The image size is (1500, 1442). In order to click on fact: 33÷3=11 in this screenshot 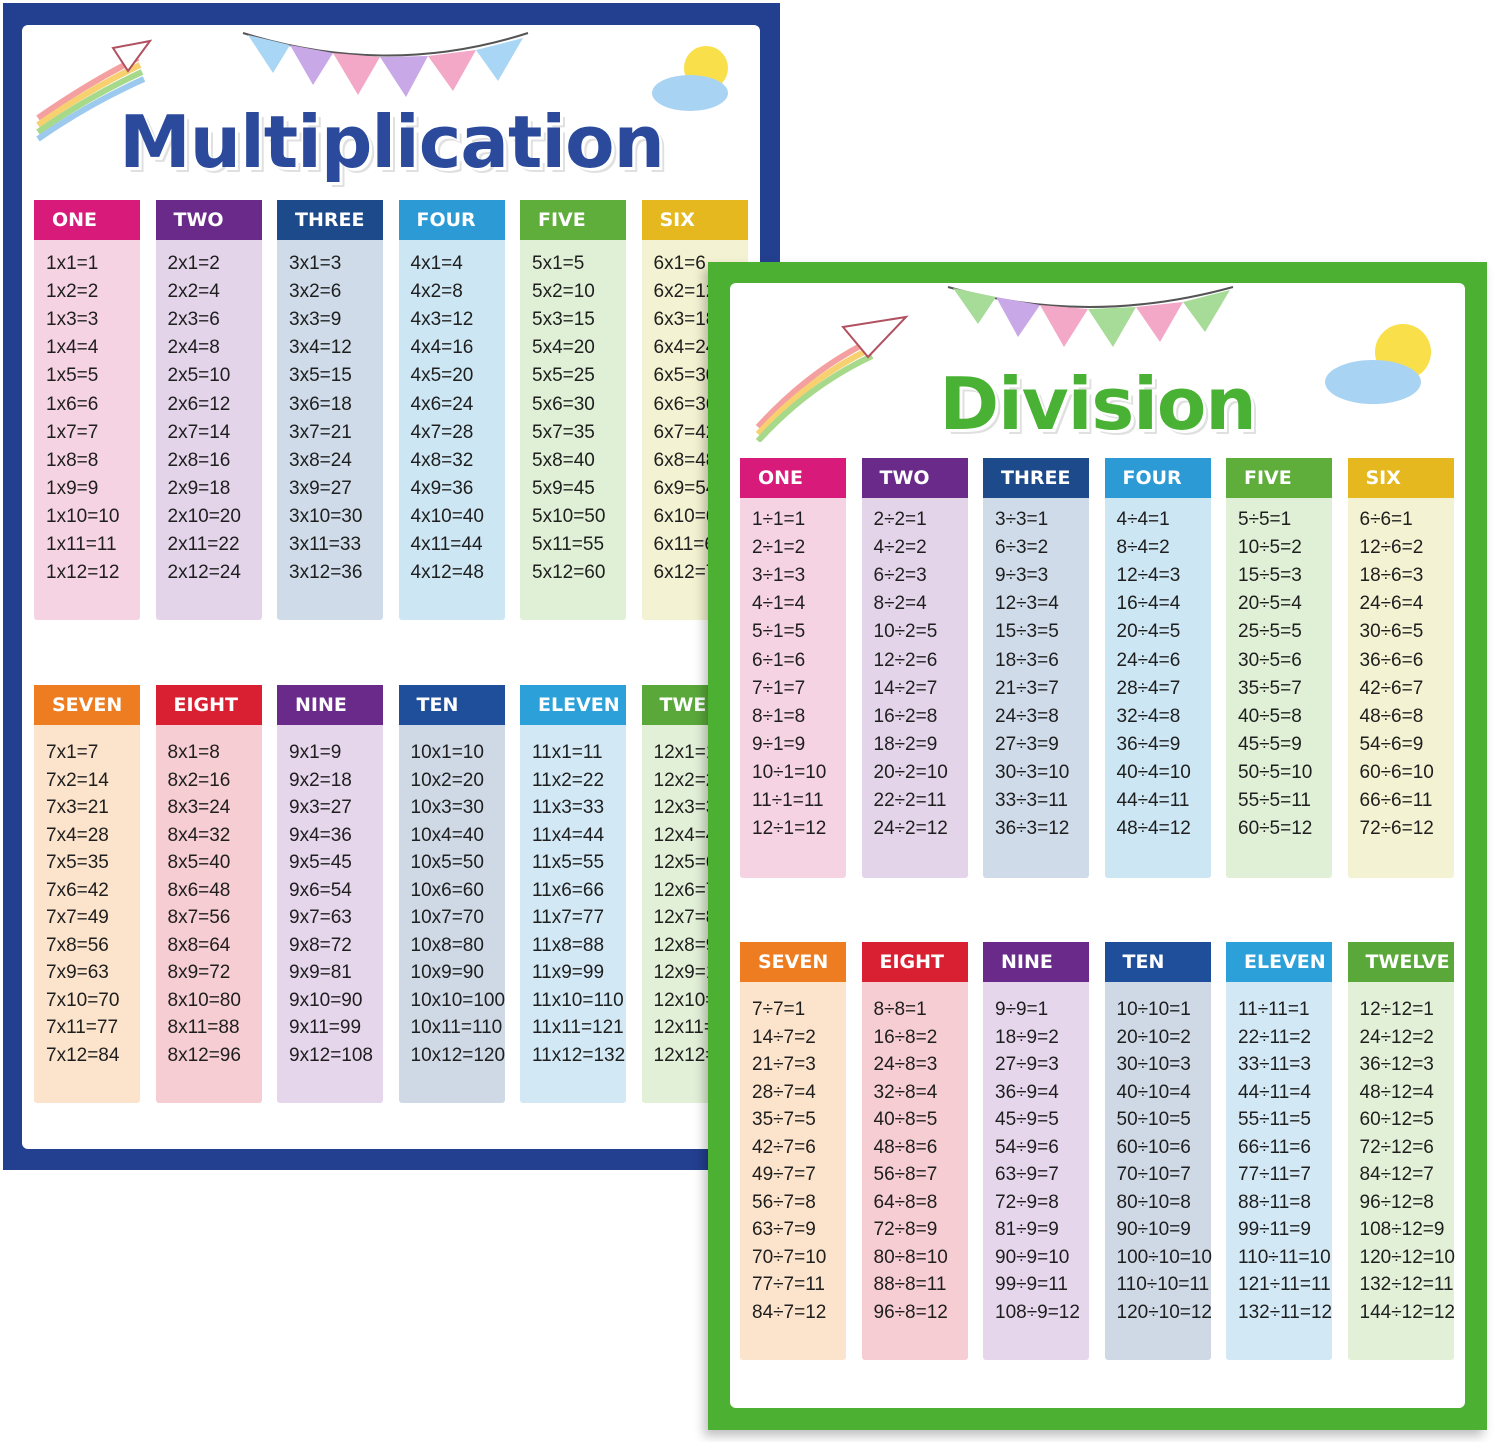, I will do `click(1031, 800)`.